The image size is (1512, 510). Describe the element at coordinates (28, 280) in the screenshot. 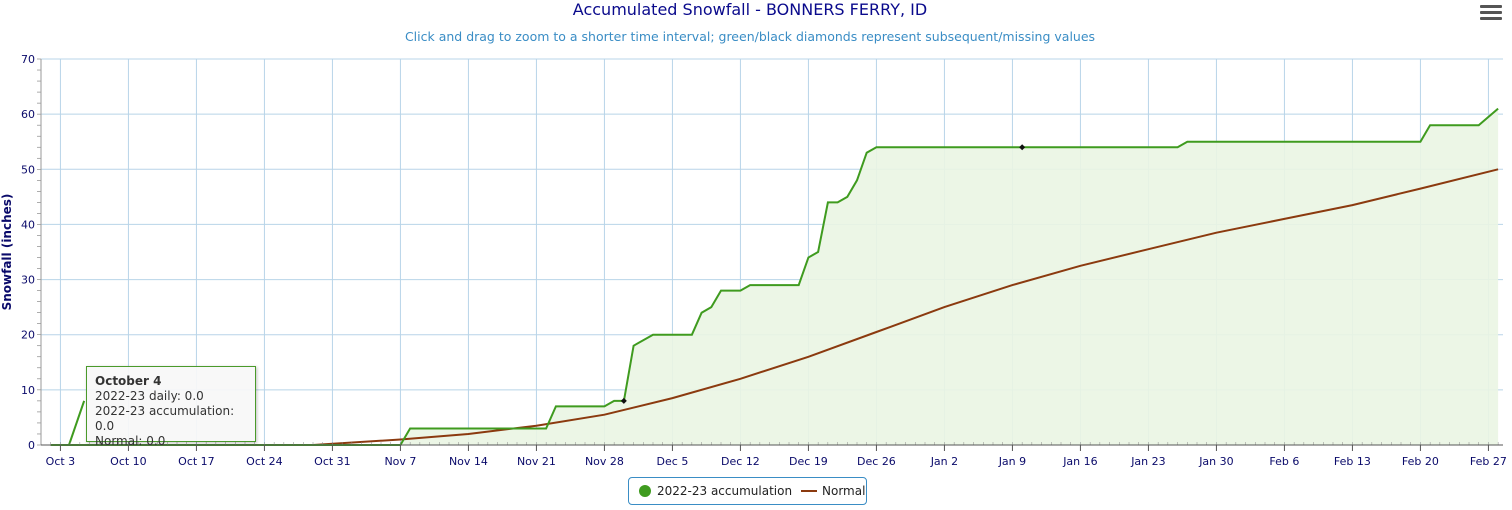

I see `y-tick-label: 30` at that location.